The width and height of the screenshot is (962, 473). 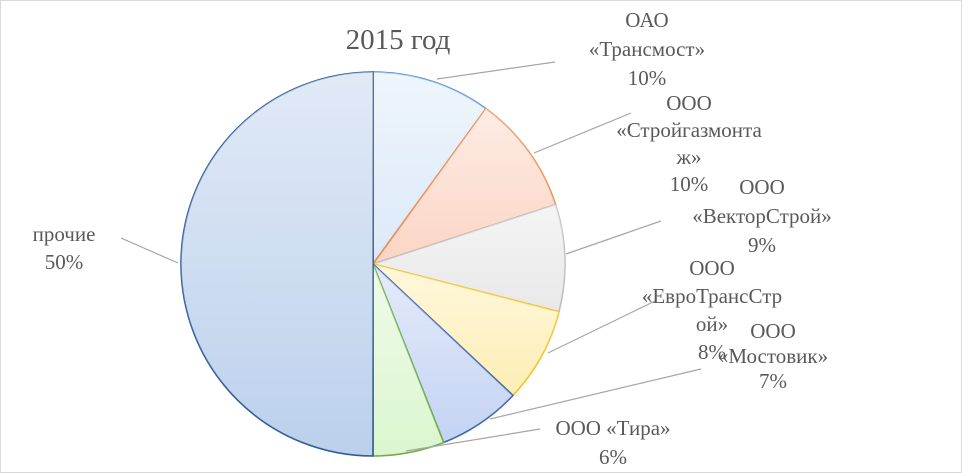 What do you see at coordinates (689, 143) in the screenshot?
I see `data-label: ООО «Стройгазмонта ж» 10%` at bounding box center [689, 143].